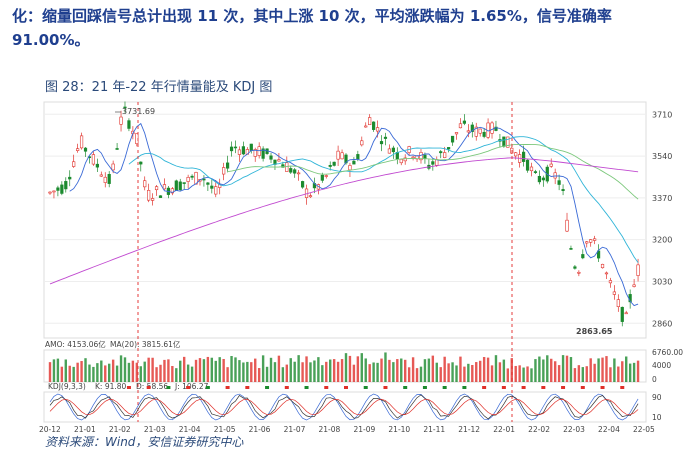  I want to click on kdj-label: KDJ(9,3,3), so click(67, 386).